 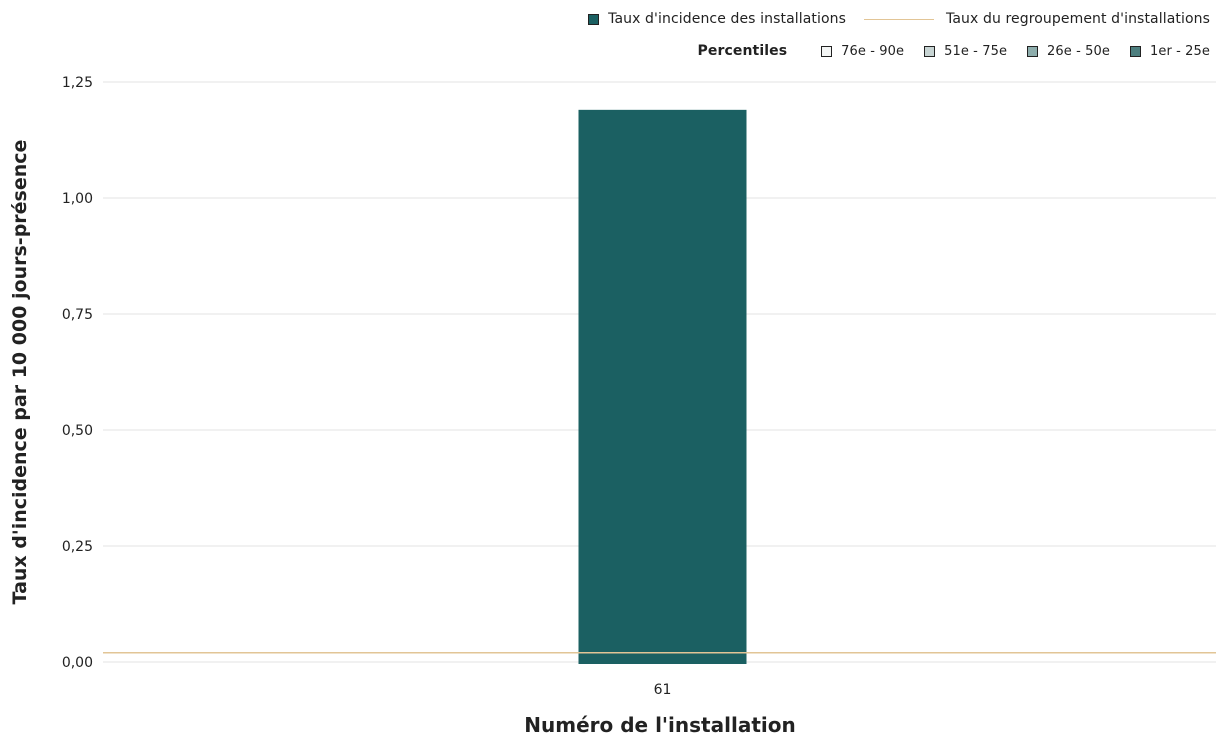 I want to click on legend-label-bar: Taux d'incidence des installations, so click(x=727, y=19).